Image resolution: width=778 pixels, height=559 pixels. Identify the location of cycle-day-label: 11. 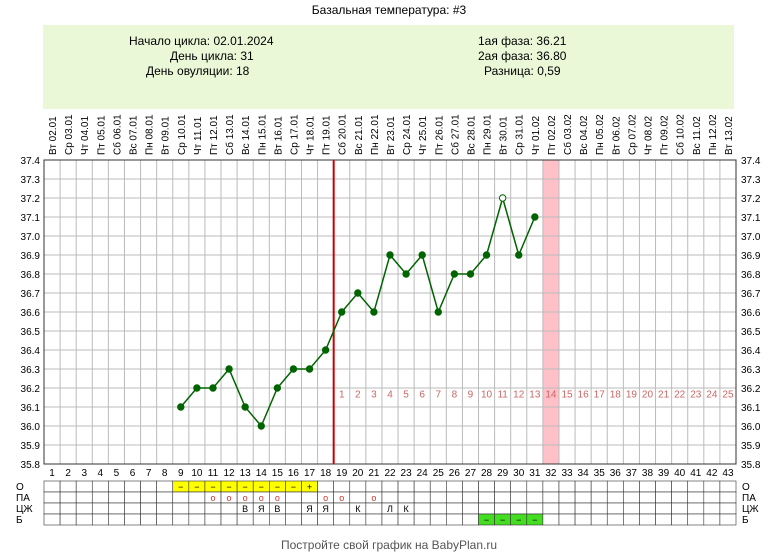
(213, 473).